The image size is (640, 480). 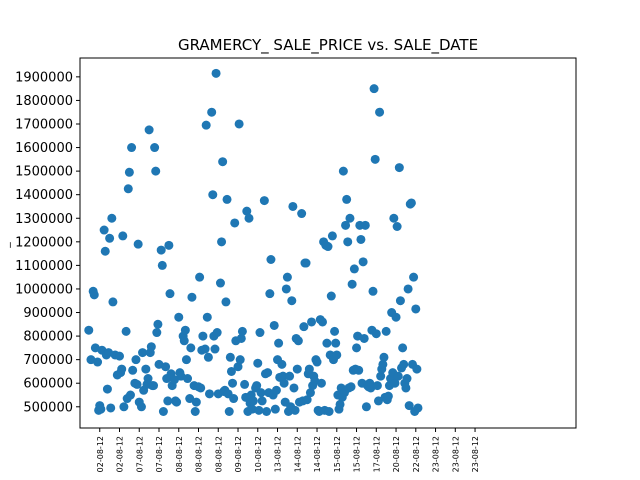 What do you see at coordinates (48, 407) in the screenshot?
I see `y-tick-label: 500000` at bounding box center [48, 407].